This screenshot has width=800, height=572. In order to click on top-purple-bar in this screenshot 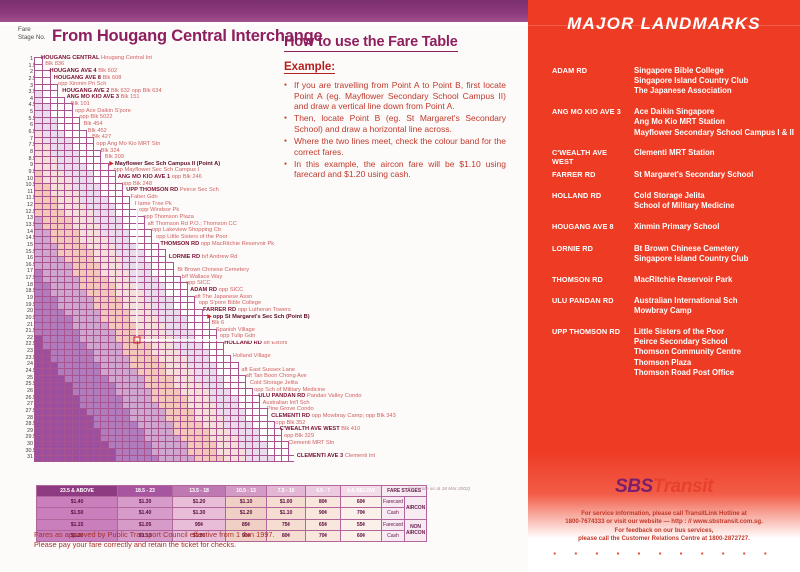, I will do `click(264, 11)`.